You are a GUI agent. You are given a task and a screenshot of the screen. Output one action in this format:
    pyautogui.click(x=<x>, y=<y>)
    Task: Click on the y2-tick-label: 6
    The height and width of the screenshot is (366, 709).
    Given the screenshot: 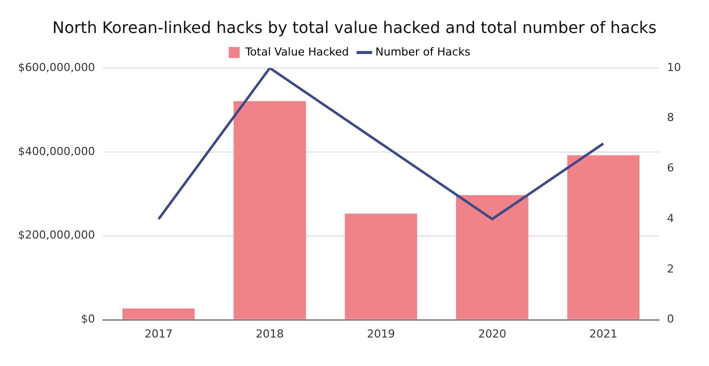 What is the action you would take?
    pyautogui.click(x=670, y=168)
    